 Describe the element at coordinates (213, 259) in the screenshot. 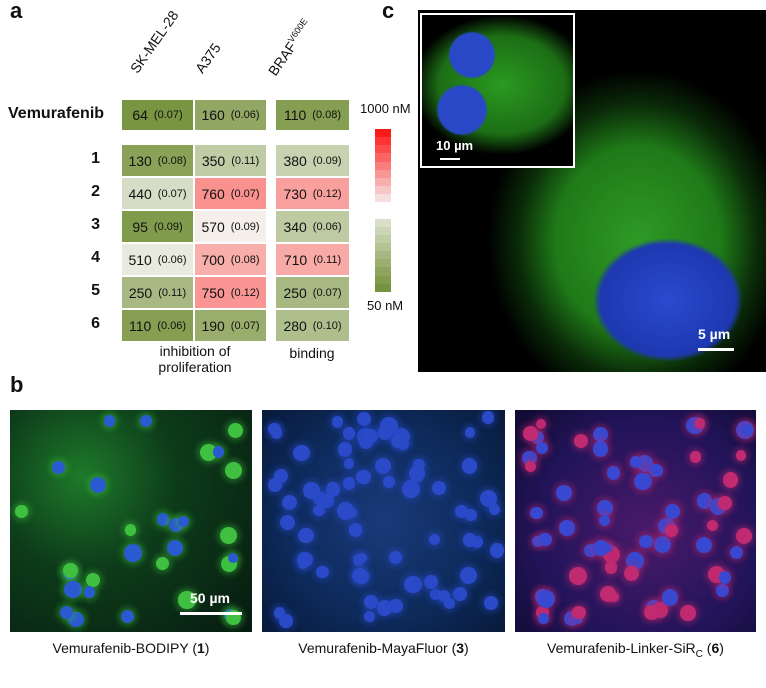

I see `ic50-value: 700` at that location.